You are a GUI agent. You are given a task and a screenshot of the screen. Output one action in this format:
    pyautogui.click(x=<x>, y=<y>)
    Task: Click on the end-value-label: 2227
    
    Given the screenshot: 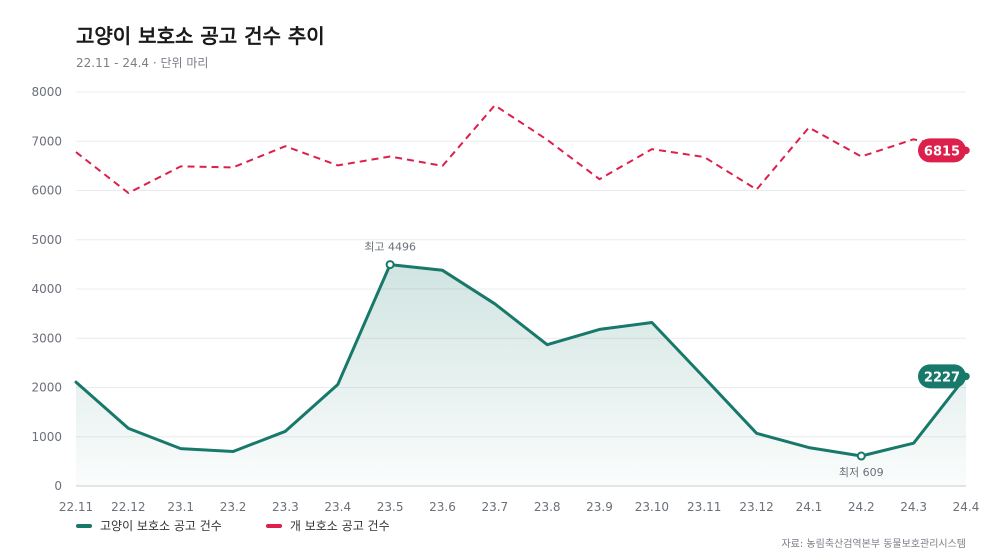 What is the action you would take?
    pyautogui.click(x=942, y=377)
    